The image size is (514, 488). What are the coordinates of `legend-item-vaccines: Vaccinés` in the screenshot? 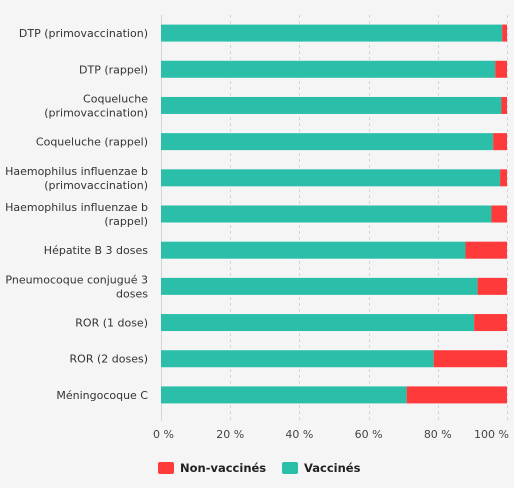 It's located at (321, 468).